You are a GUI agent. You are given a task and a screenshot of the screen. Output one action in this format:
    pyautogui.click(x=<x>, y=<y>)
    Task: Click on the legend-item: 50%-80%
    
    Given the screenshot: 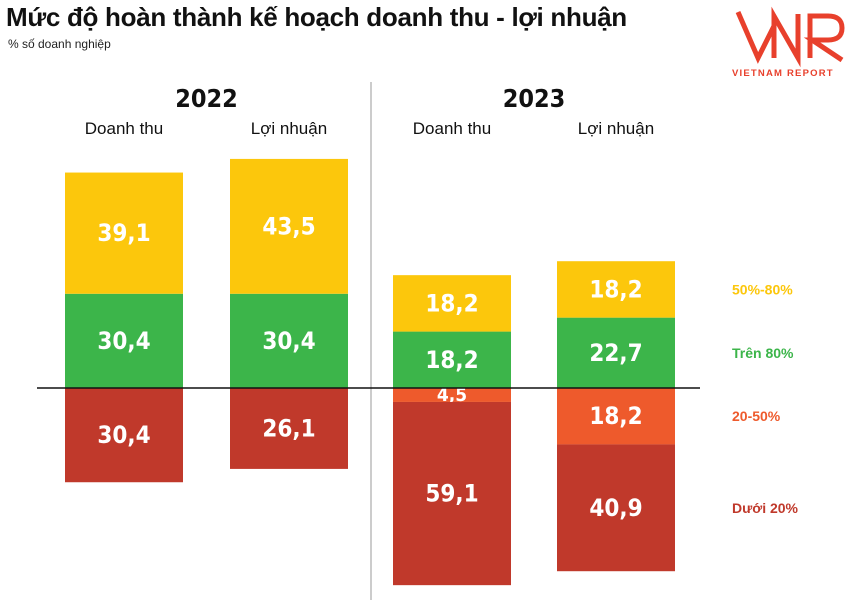 What is the action you would take?
    pyautogui.click(x=762, y=289)
    